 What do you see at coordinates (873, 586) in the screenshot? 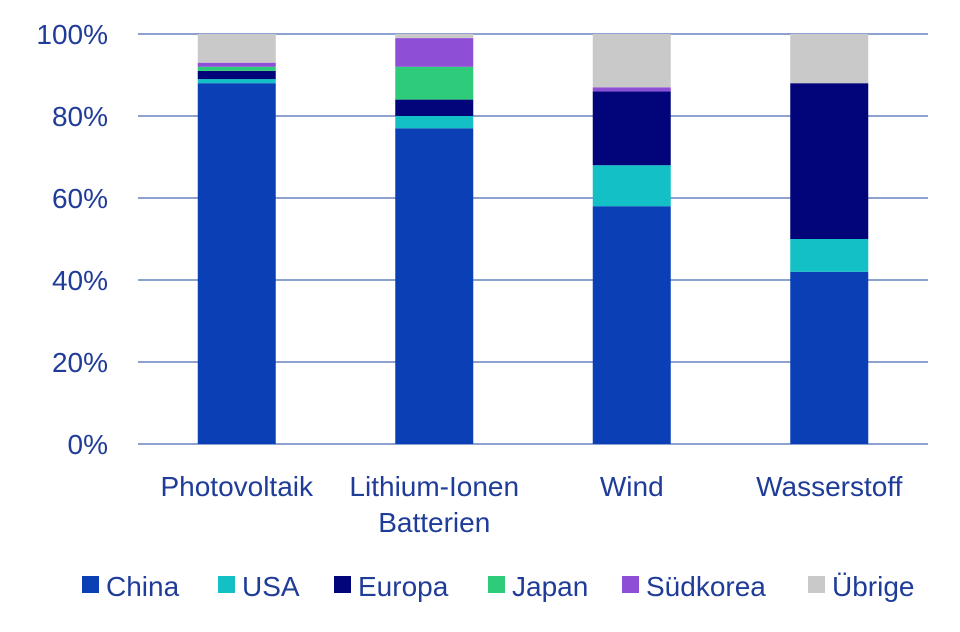
I see `legend-label: Übrige` at bounding box center [873, 586].